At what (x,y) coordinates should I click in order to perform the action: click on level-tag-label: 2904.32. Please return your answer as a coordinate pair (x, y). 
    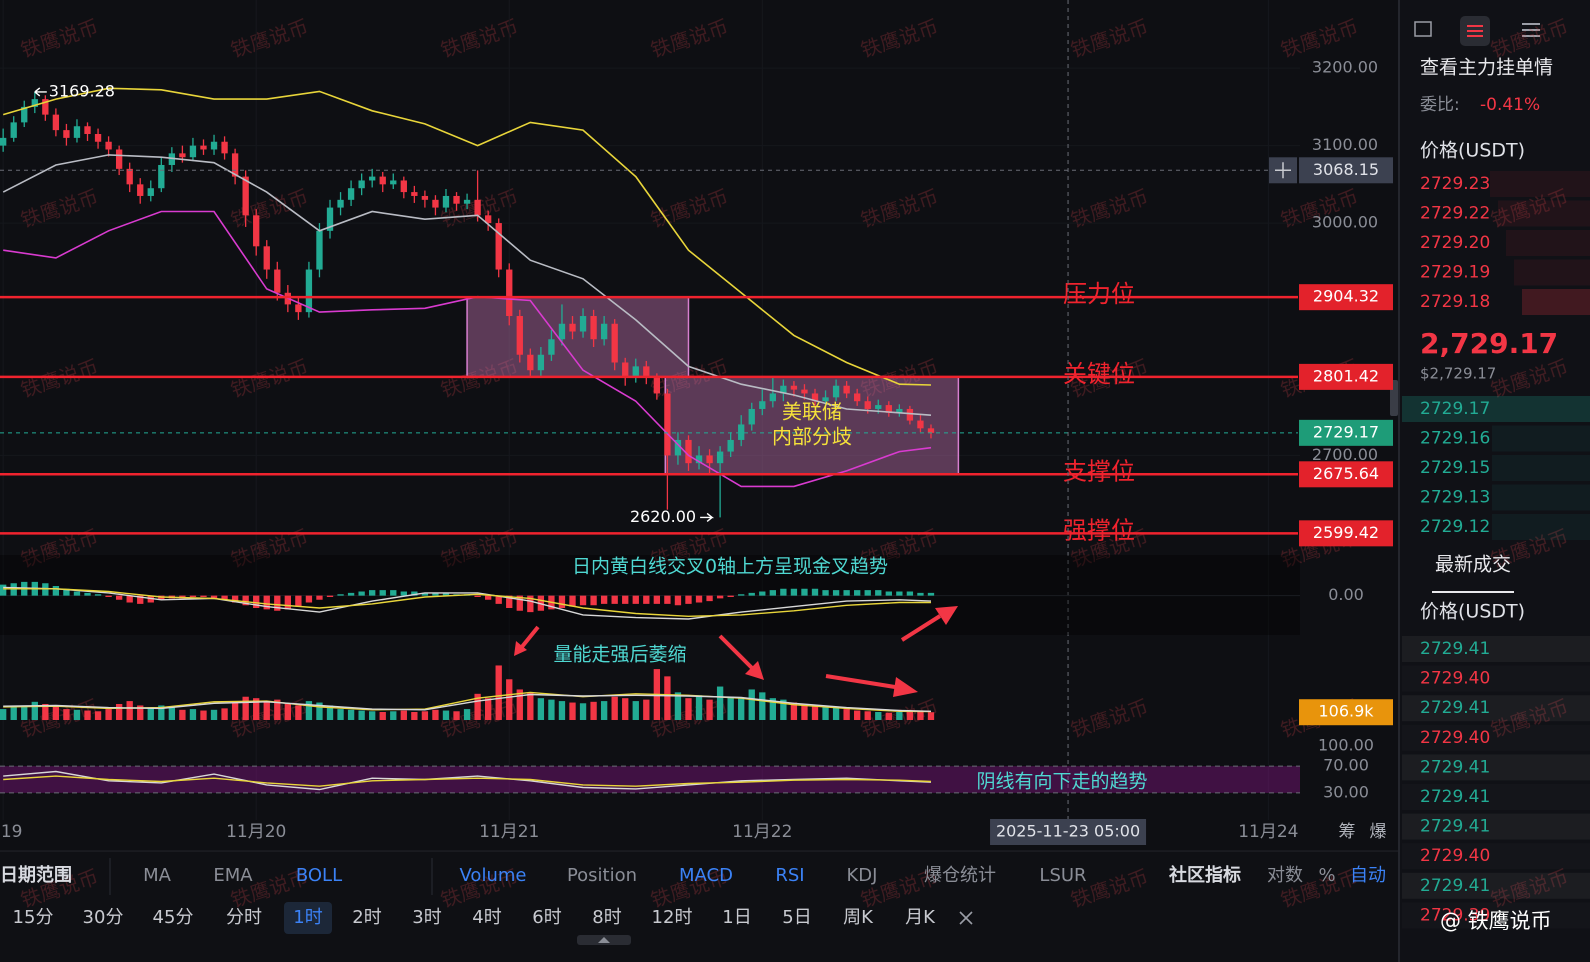
    Looking at the image, I should click on (1346, 296).